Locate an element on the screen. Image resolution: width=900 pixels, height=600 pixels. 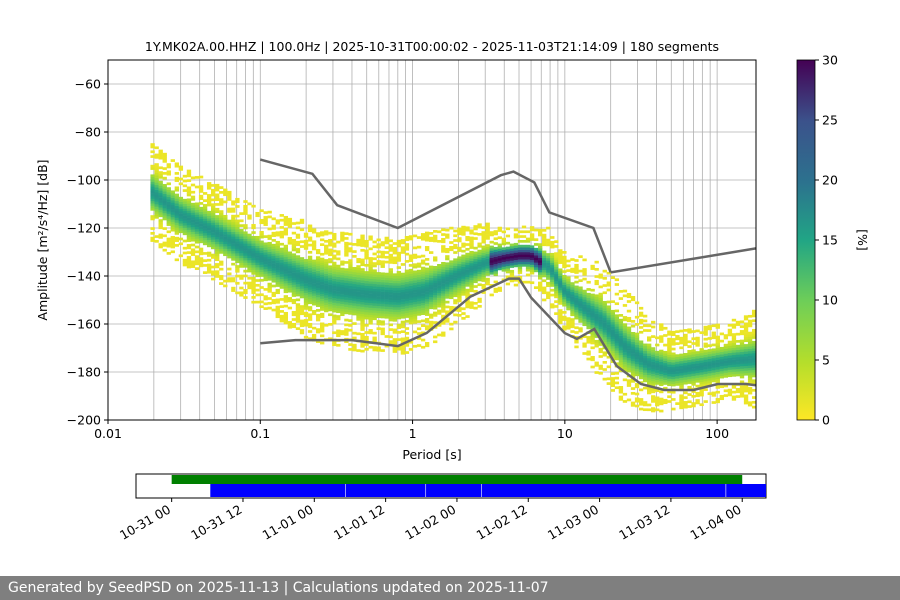
timeline-bars is located at coordinates (468, 486).